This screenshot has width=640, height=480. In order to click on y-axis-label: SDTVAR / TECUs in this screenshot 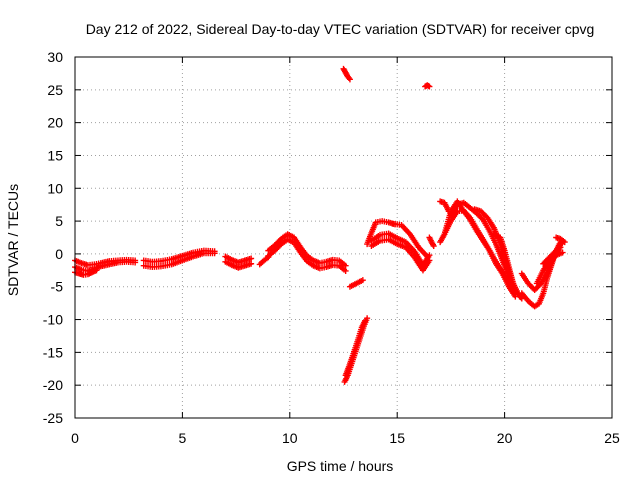, I will do `click(13, 240)`.